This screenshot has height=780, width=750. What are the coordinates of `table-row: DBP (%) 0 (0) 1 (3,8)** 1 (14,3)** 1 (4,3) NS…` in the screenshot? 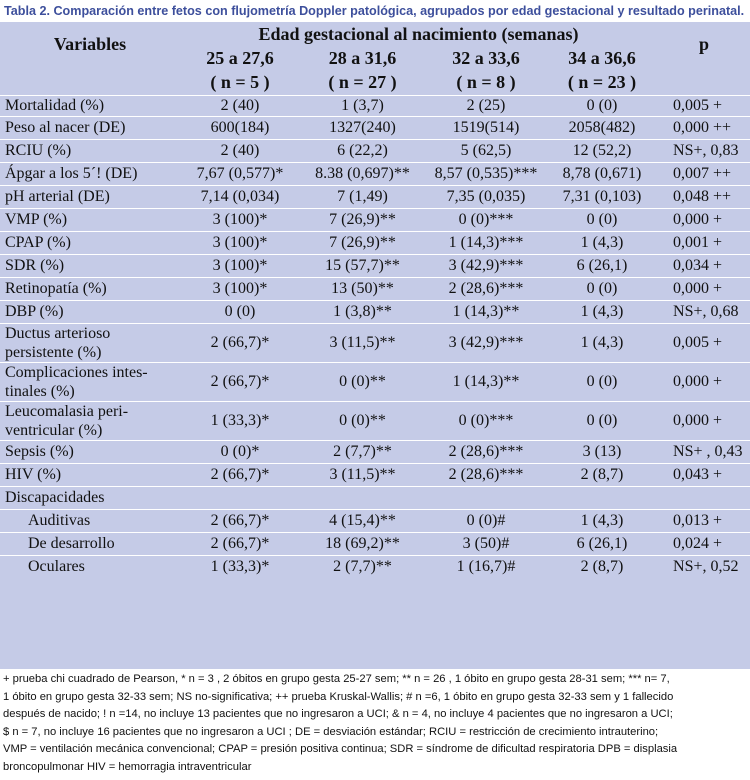 It's located at (375, 311).